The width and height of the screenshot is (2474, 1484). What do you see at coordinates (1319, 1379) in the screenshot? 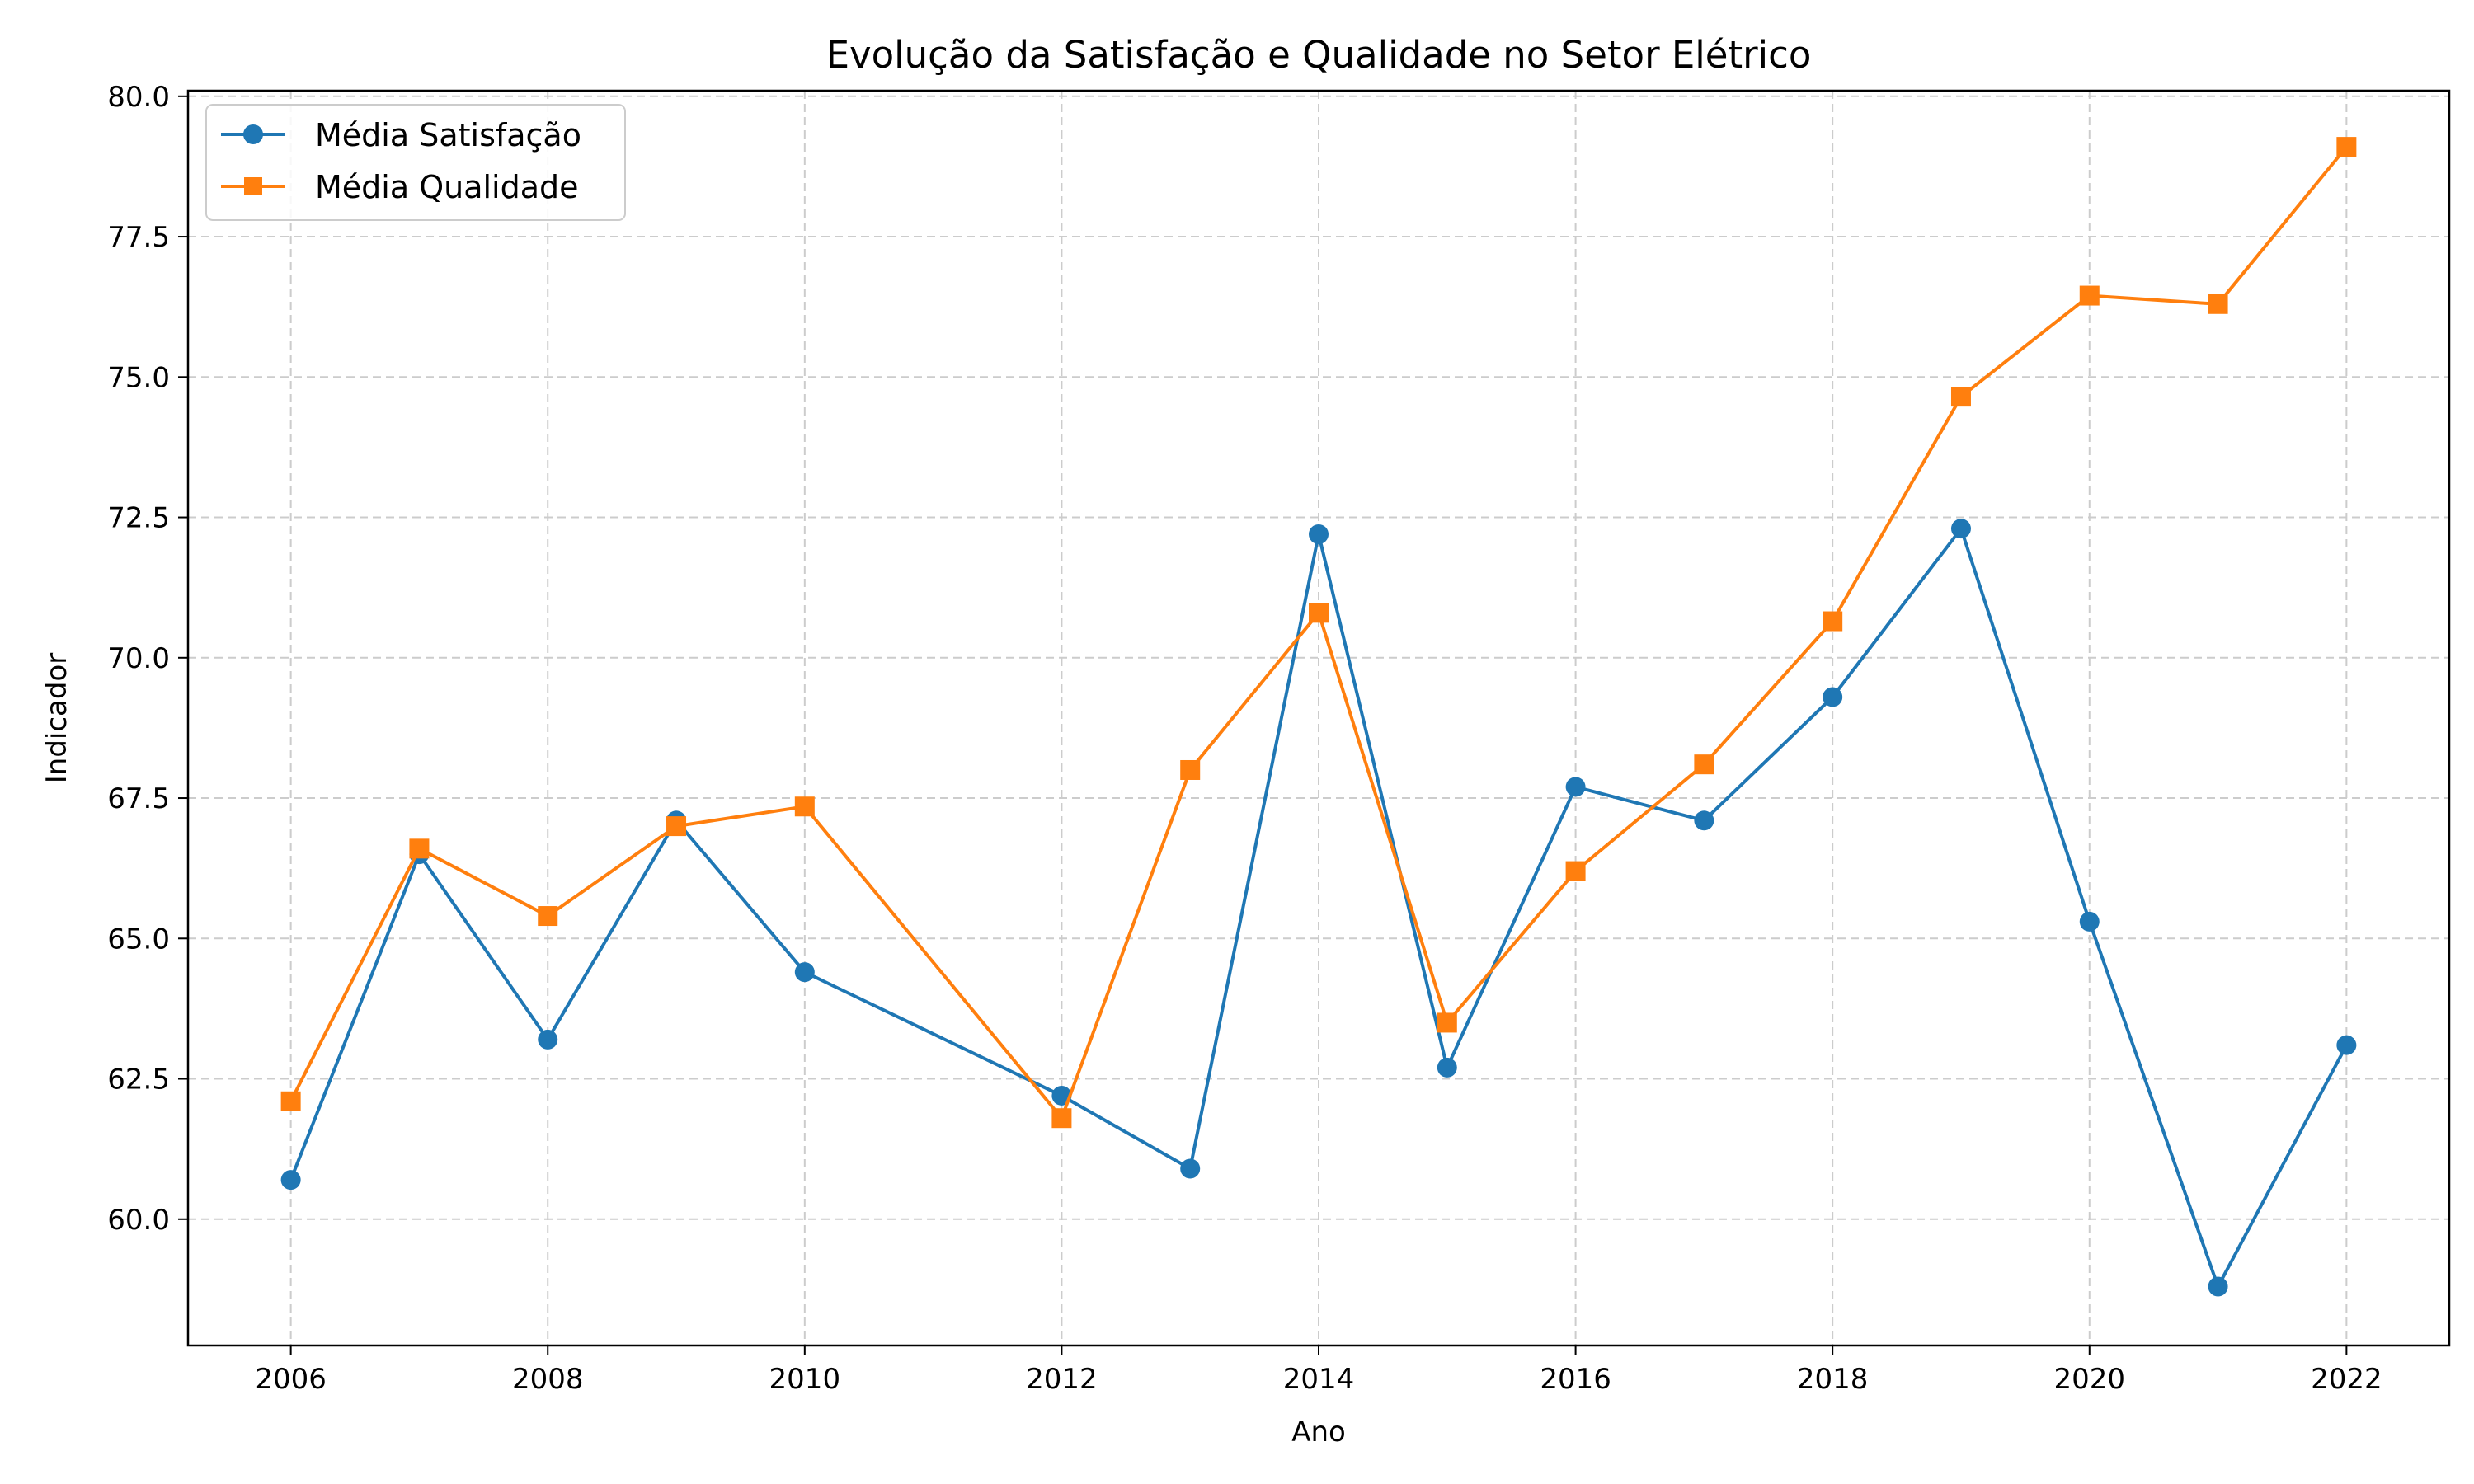
I see `x-tick-label: 2014` at bounding box center [1319, 1379].